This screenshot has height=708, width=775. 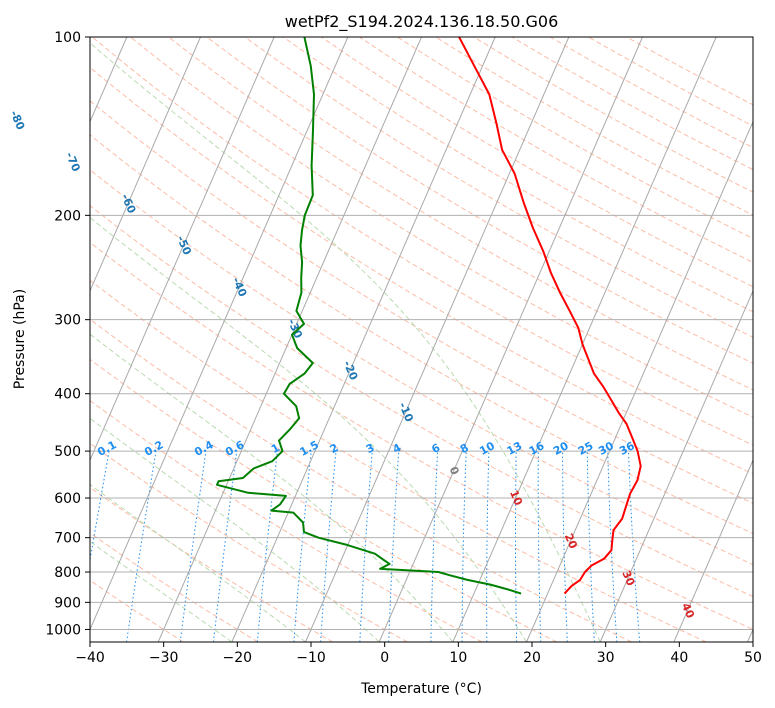 I want to click on x-axis: −40 −30 −20 −10 0 10 20 30 40 50, so click(x=418, y=654).